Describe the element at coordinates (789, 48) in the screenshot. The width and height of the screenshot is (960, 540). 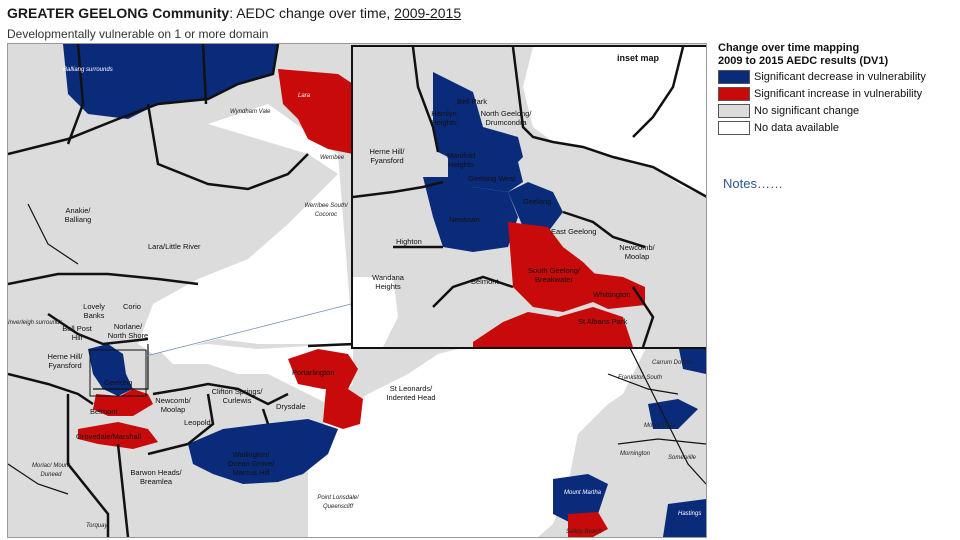
I see `legend-title-line1: Change over time mapping` at that location.